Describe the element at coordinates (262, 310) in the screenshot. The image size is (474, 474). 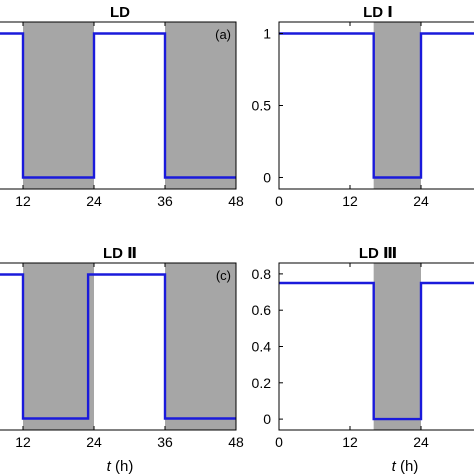
I see `y-tick-label: 0.6` at that location.